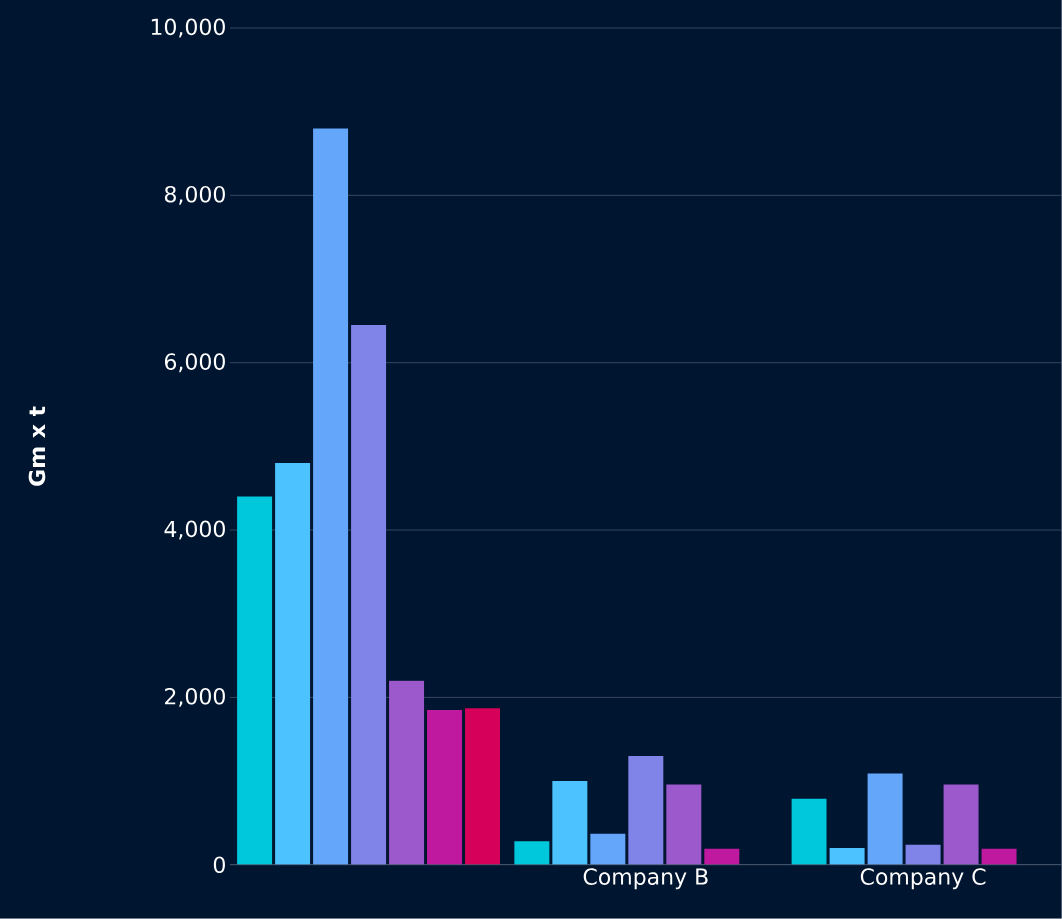  What do you see at coordinates (194, 530) in the screenshot?
I see `y-tick-label: 4,000` at bounding box center [194, 530].